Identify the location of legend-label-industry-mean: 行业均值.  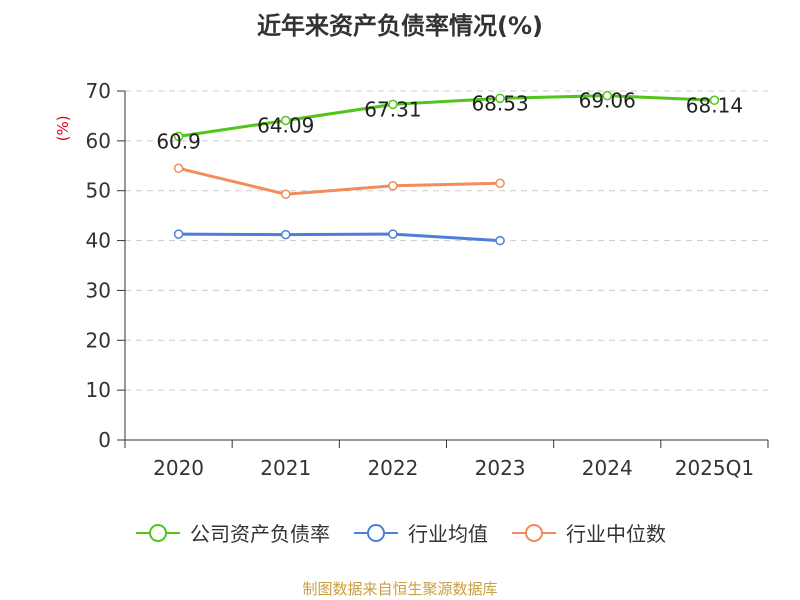
(448, 534).